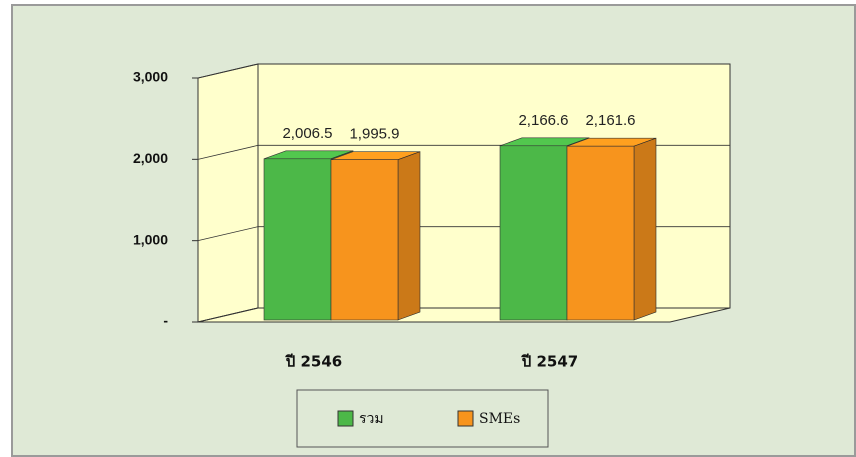 The height and width of the screenshot is (457, 856). Describe the element at coordinates (313, 362) in the screenshot. I see `x-tick-label: ปี 2546` at that location.